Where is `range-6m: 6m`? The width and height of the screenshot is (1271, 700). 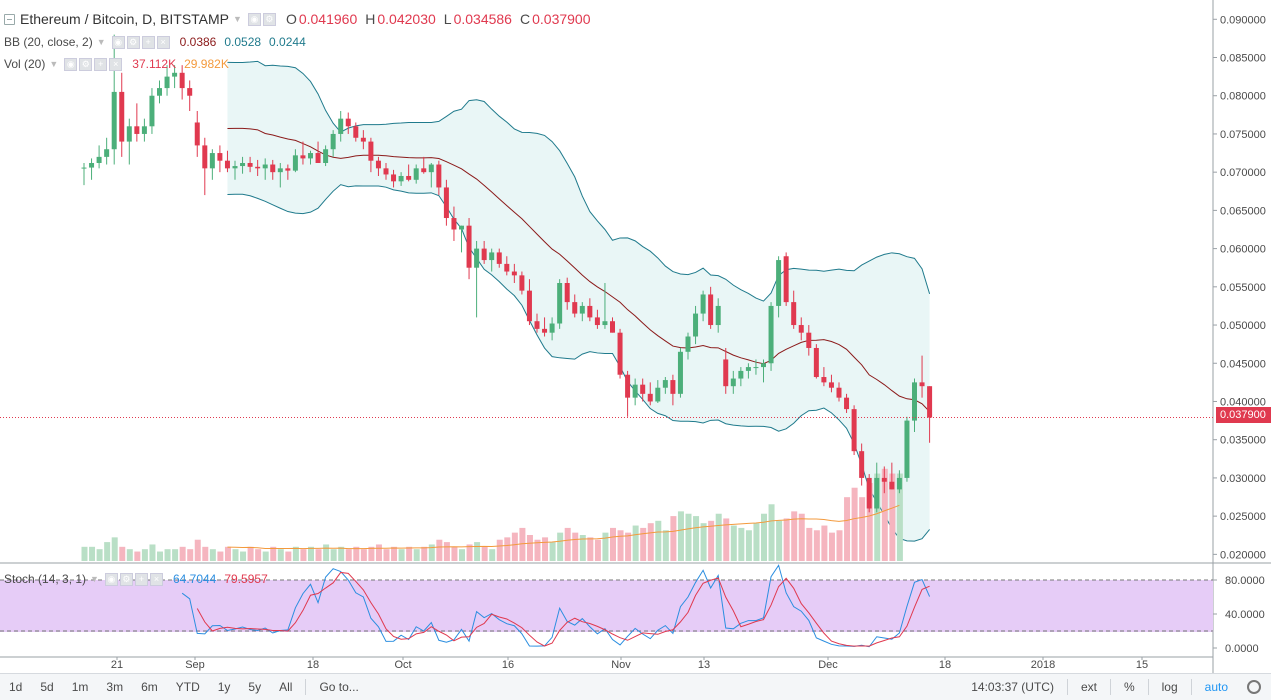 range-6m: 6m is located at coordinates (149, 687).